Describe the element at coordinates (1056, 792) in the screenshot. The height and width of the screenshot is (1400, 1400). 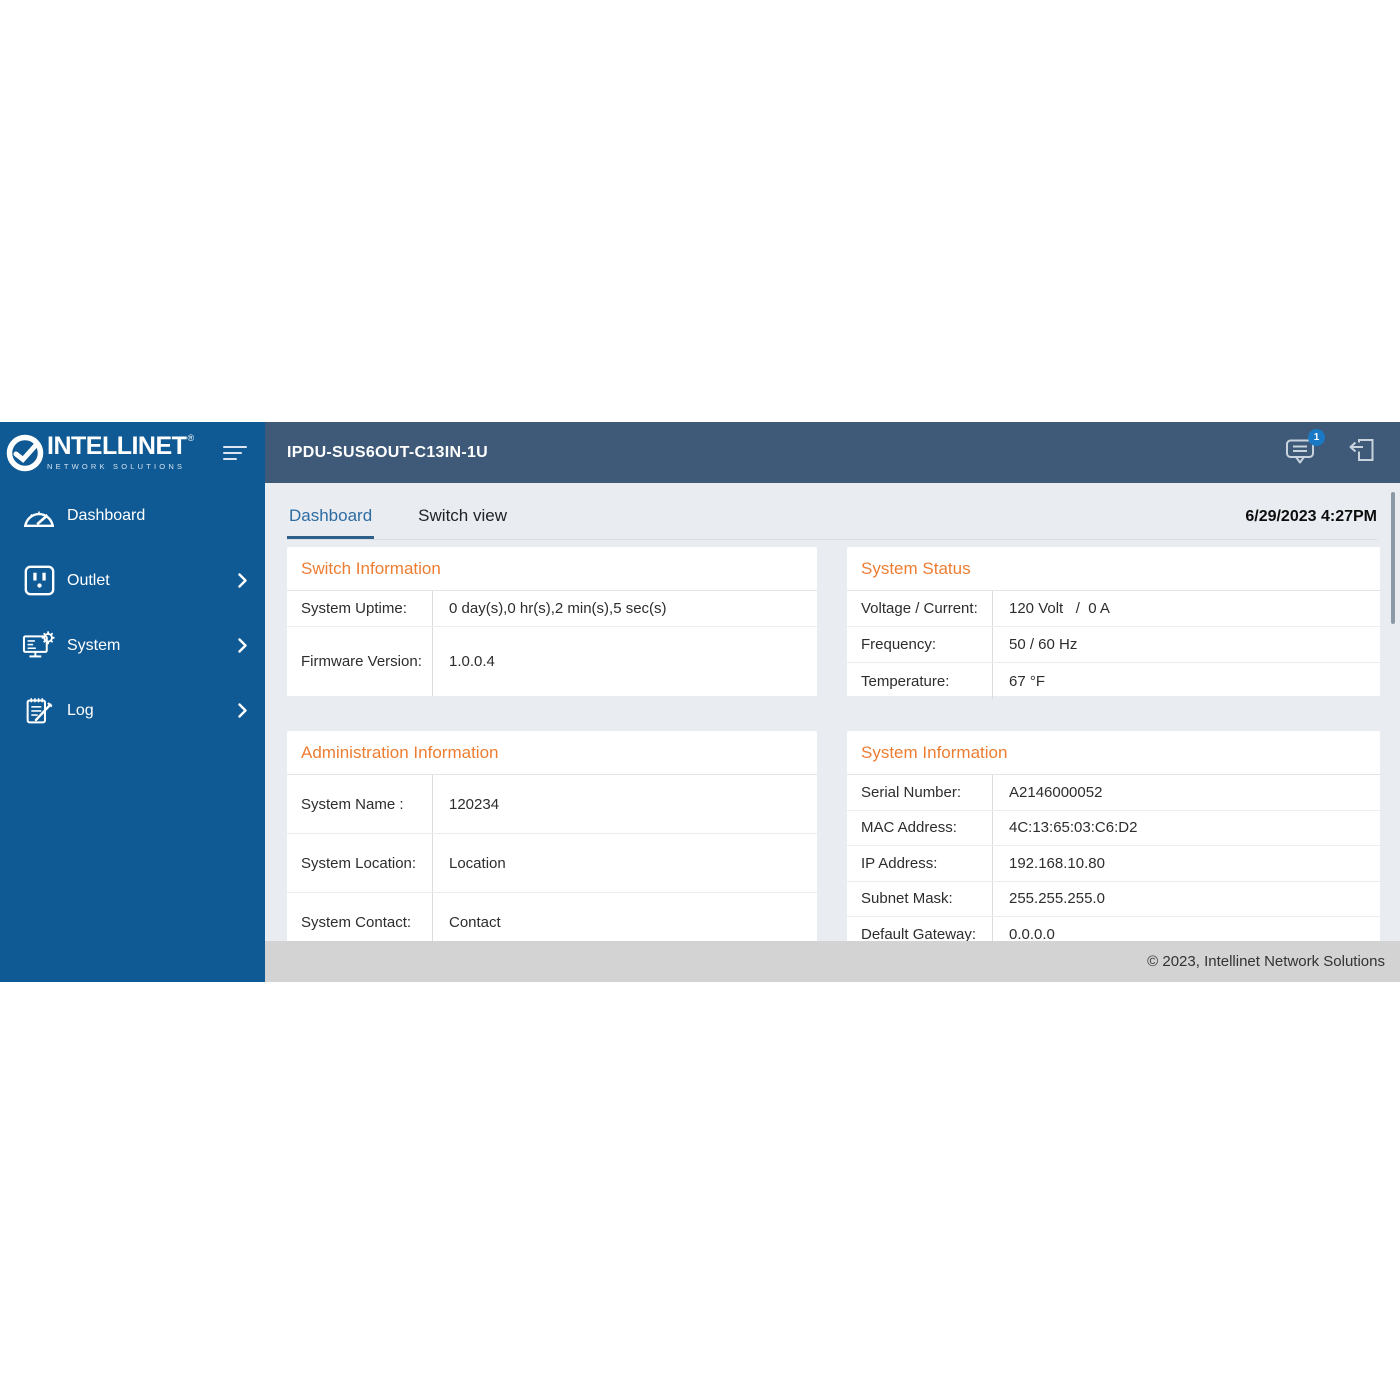
I see `row-value: A2146000052` at that location.